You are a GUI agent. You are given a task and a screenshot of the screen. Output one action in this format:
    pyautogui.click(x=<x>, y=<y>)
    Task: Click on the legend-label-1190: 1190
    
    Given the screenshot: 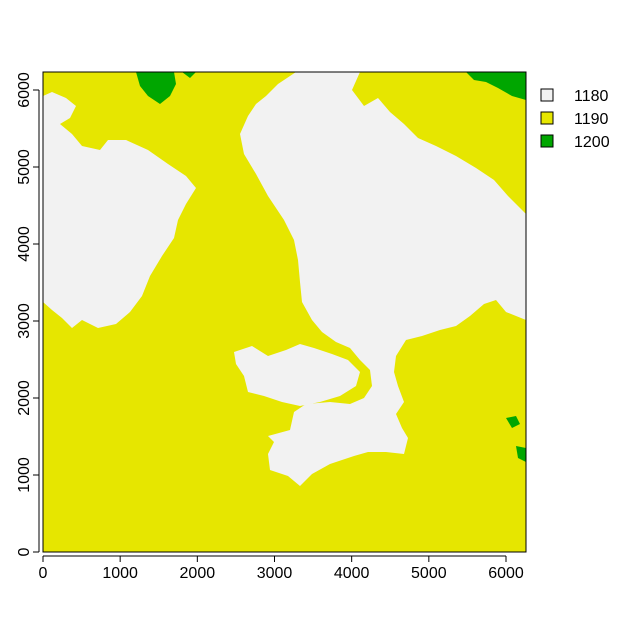 What is the action you would take?
    pyautogui.click(x=591, y=119)
    